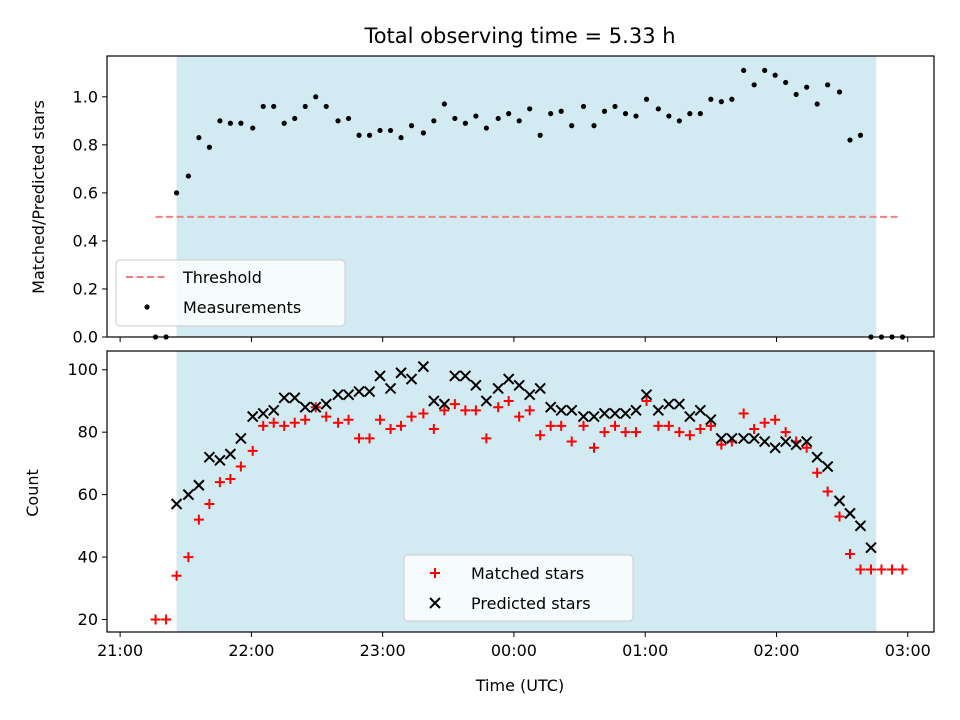  What do you see at coordinates (514, 339) in the screenshot?
I see `ratio-x-axis-ticks` at bounding box center [514, 339].